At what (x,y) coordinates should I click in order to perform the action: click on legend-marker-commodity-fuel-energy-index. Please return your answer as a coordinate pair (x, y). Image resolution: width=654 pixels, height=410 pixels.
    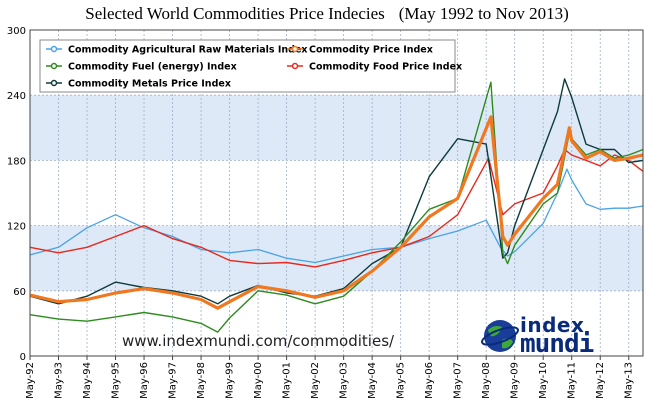
    Looking at the image, I should click on (54, 66).